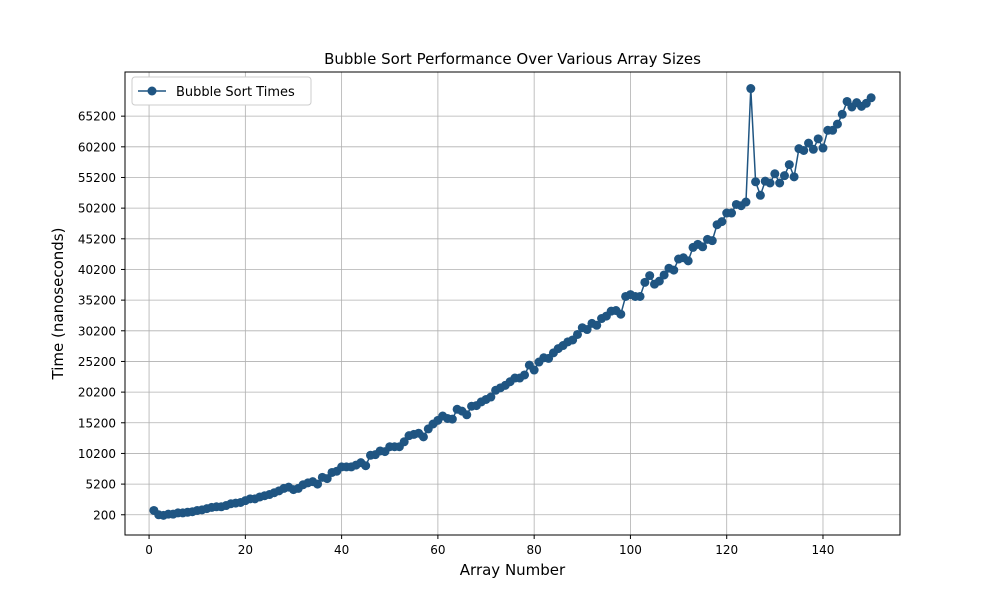 The height and width of the screenshot is (600, 1000). Describe the element at coordinates (97, 393) in the screenshot. I see `y-tick-label: 20200` at that location.